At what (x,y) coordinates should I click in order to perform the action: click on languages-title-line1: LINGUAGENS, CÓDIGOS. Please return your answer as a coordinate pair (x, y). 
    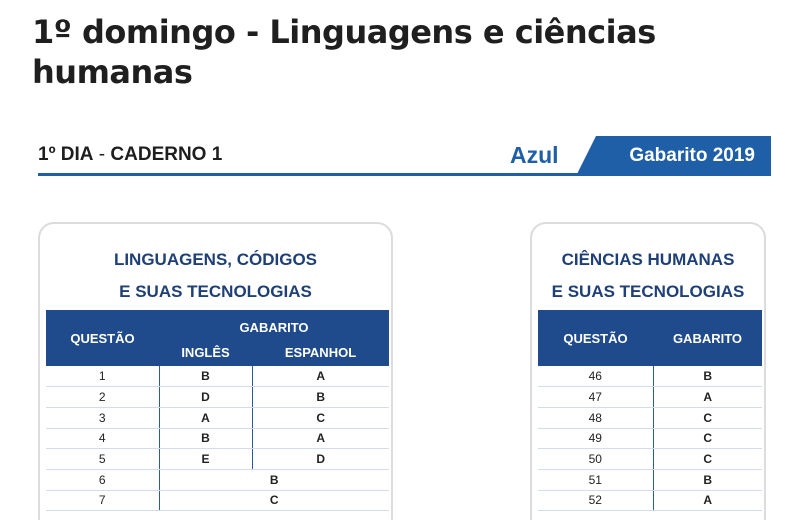
    Looking at the image, I should click on (215, 259).